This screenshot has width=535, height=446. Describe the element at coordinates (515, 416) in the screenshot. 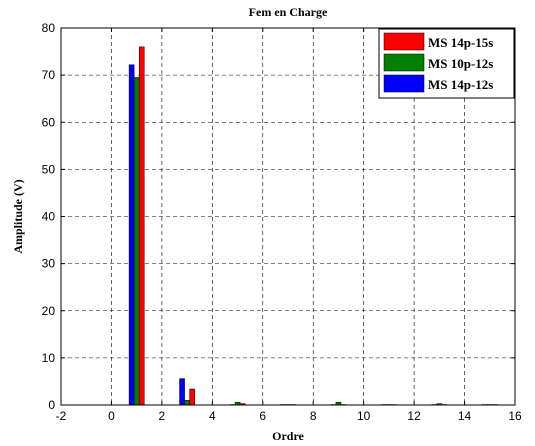

I see `x-tick-label: 16` at that location.